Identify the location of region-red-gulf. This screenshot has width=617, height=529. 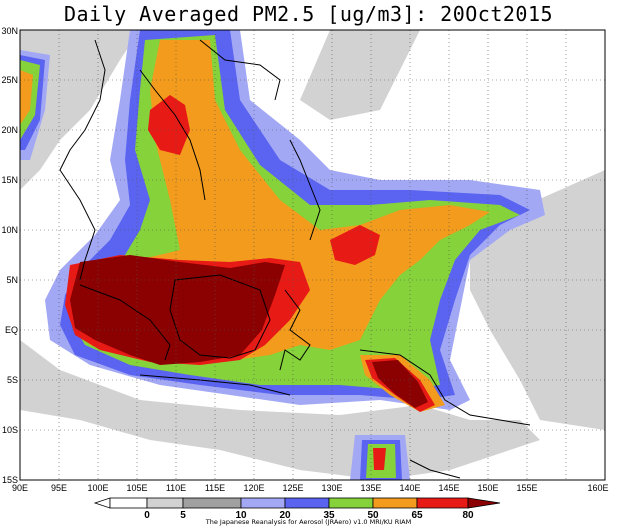
(169, 125).